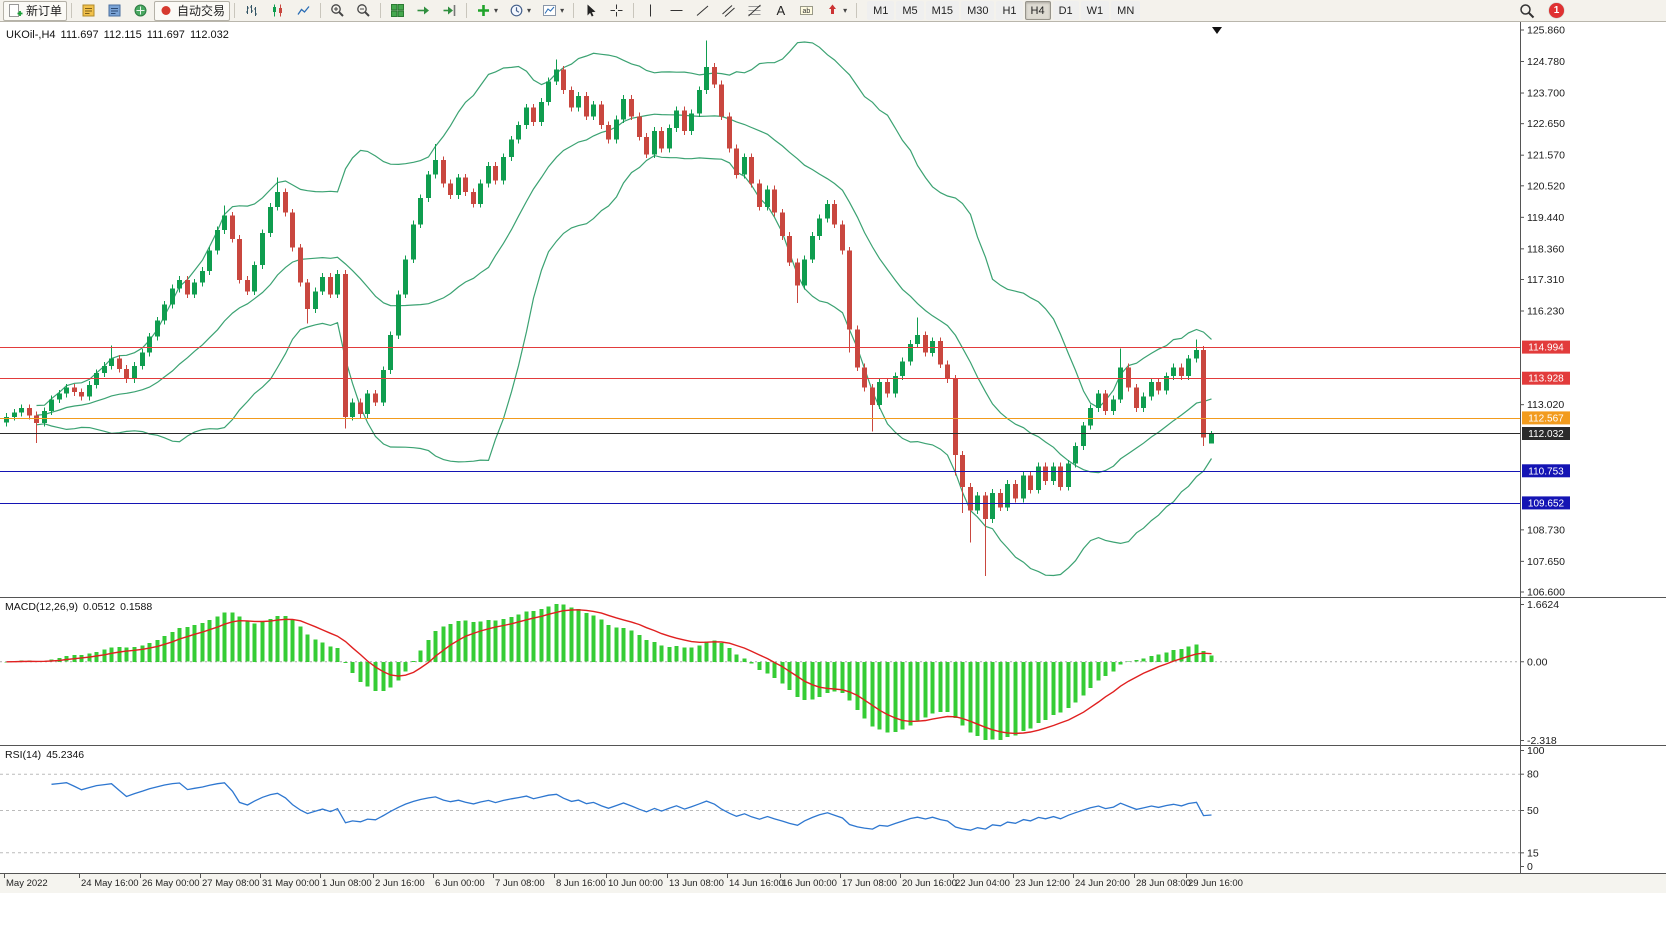  I want to click on symbol-name: UKOil-,H4, so click(31, 35).